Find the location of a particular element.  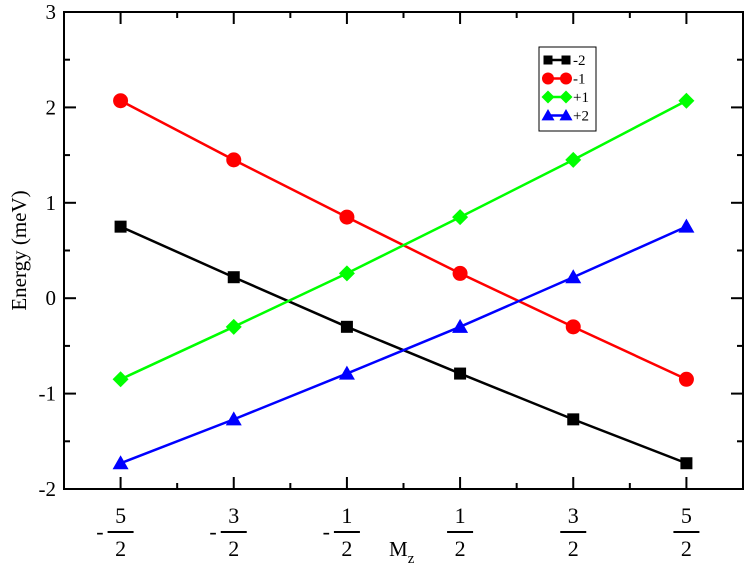

x-axis-title-main: M is located at coordinates (398, 549).